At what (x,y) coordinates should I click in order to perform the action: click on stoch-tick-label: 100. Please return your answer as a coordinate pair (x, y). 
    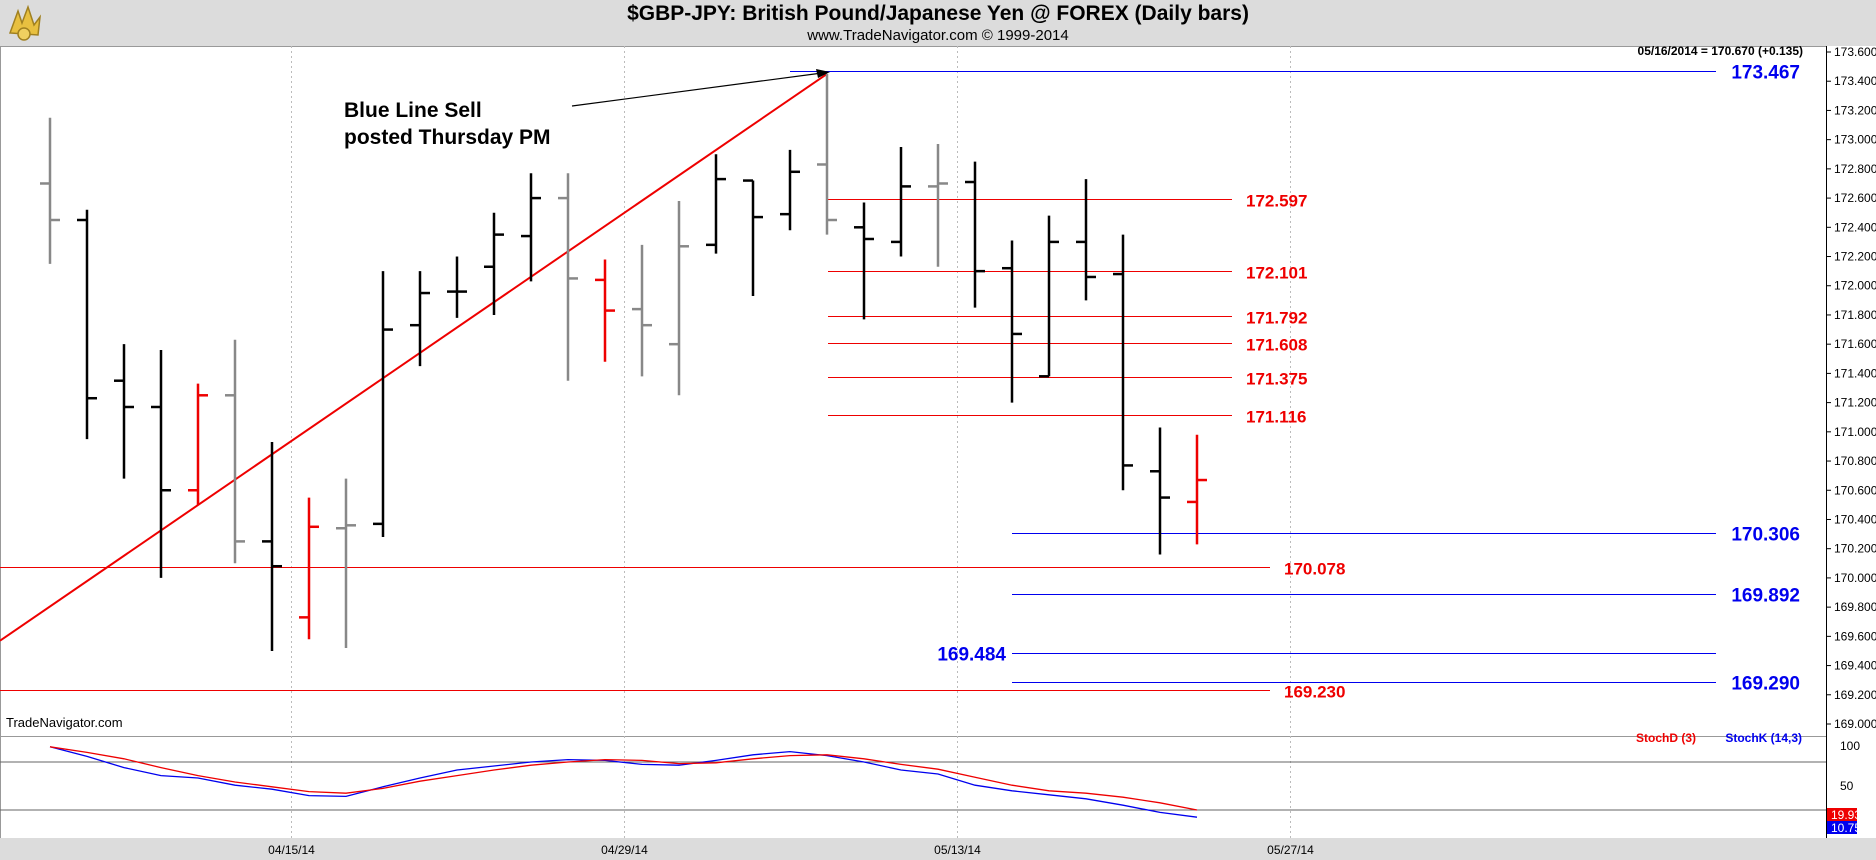
    Looking at the image, I should click on (1850, 746).